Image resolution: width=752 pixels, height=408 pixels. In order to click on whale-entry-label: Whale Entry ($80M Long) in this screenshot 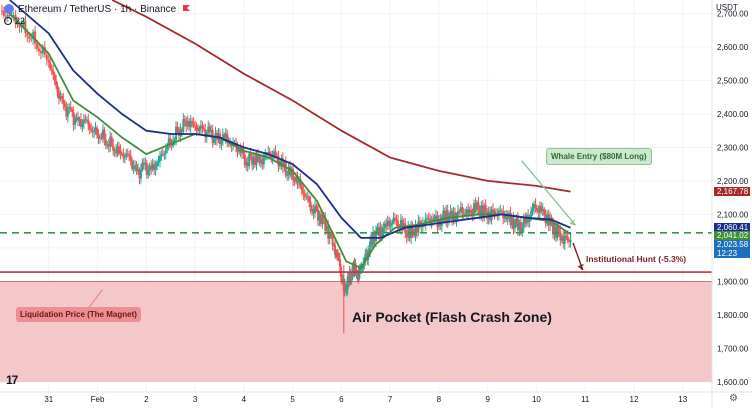, I will do `click(599, 156)`.